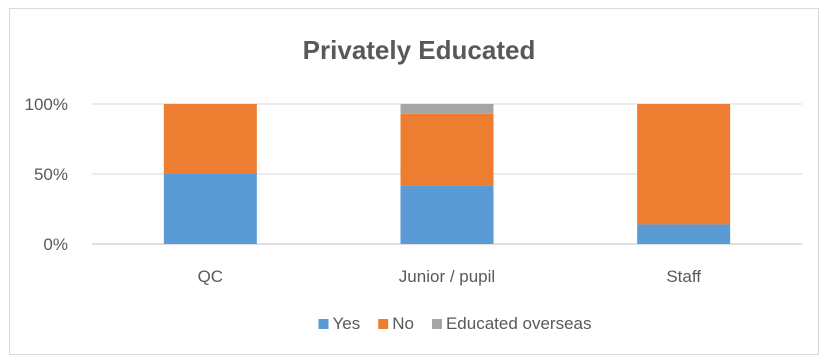 This screenshot has width=829, height=364. What do you see at coordinates (323, 324) in the screenshot?
I see `legend-swatch-yes` at bounding box center [323, 324].